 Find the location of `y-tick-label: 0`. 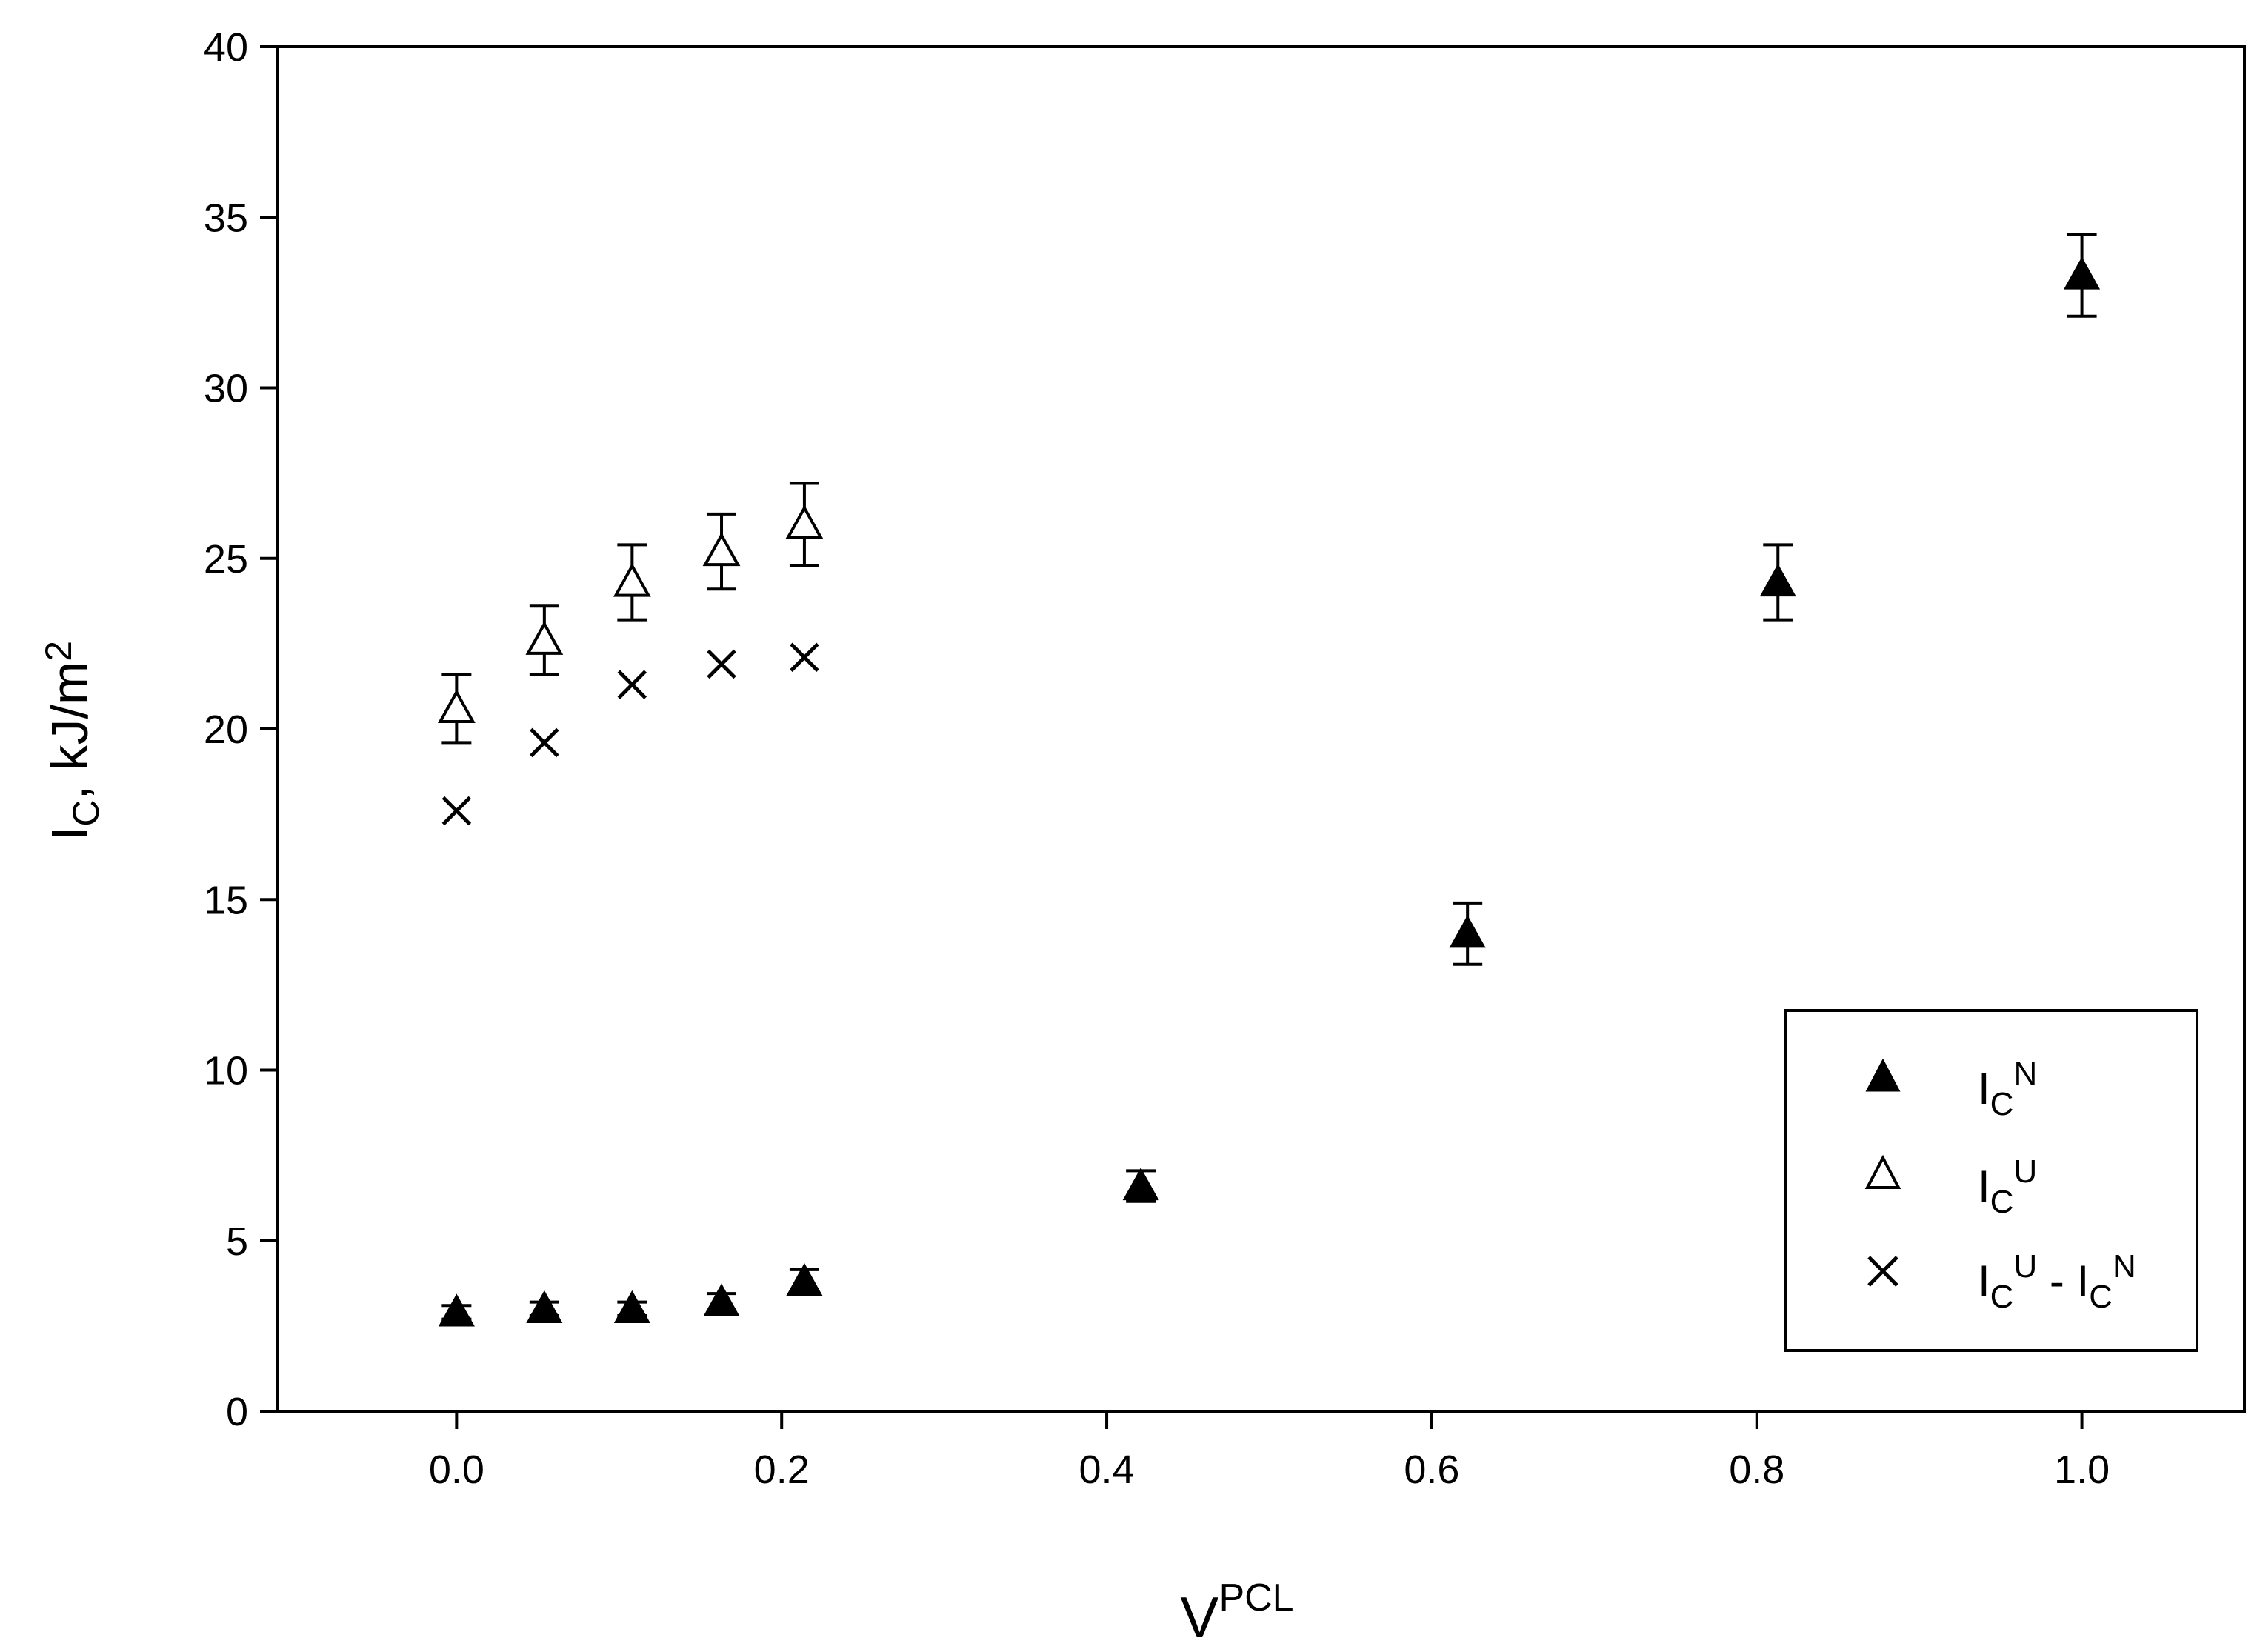

y-tick-label: 0 is located at coordinates (237, 1412).